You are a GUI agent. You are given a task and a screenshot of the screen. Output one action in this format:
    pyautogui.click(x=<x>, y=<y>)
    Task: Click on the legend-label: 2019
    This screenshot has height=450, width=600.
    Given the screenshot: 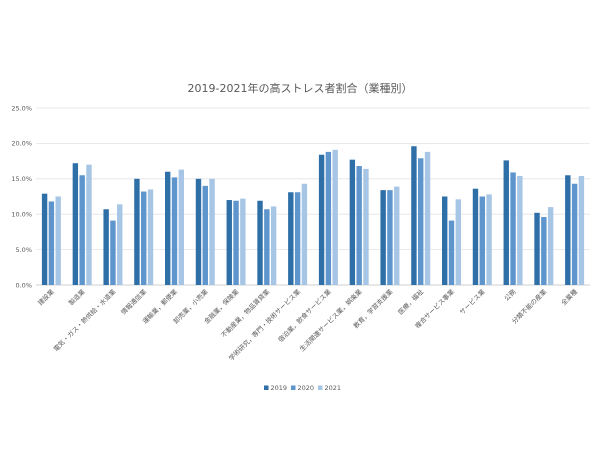 What is the action you would take?
    pyautogui.click(x=279, y=388)
    